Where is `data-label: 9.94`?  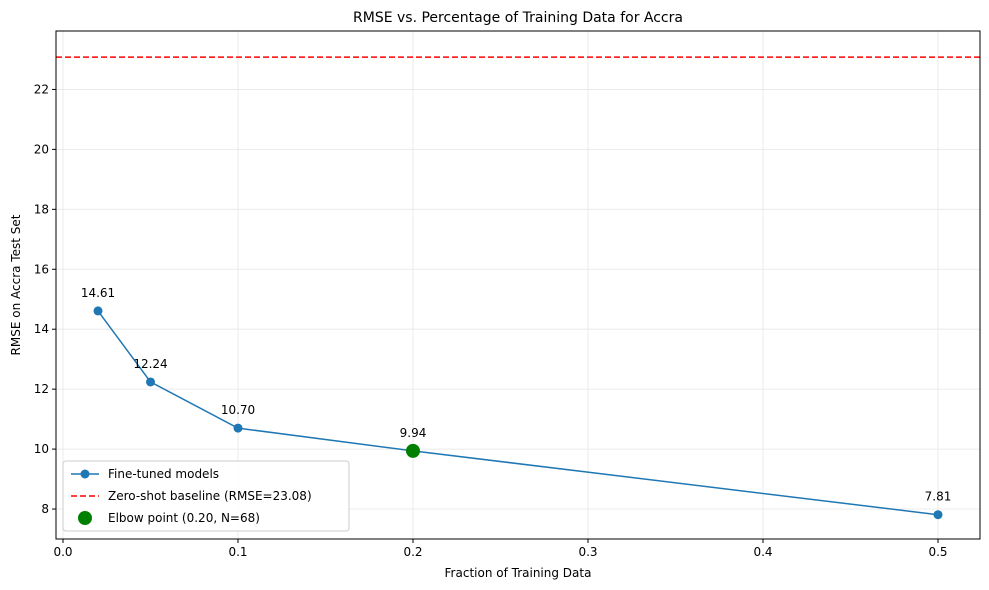 data-label: 9.94 is located at coordinates (413, 433).